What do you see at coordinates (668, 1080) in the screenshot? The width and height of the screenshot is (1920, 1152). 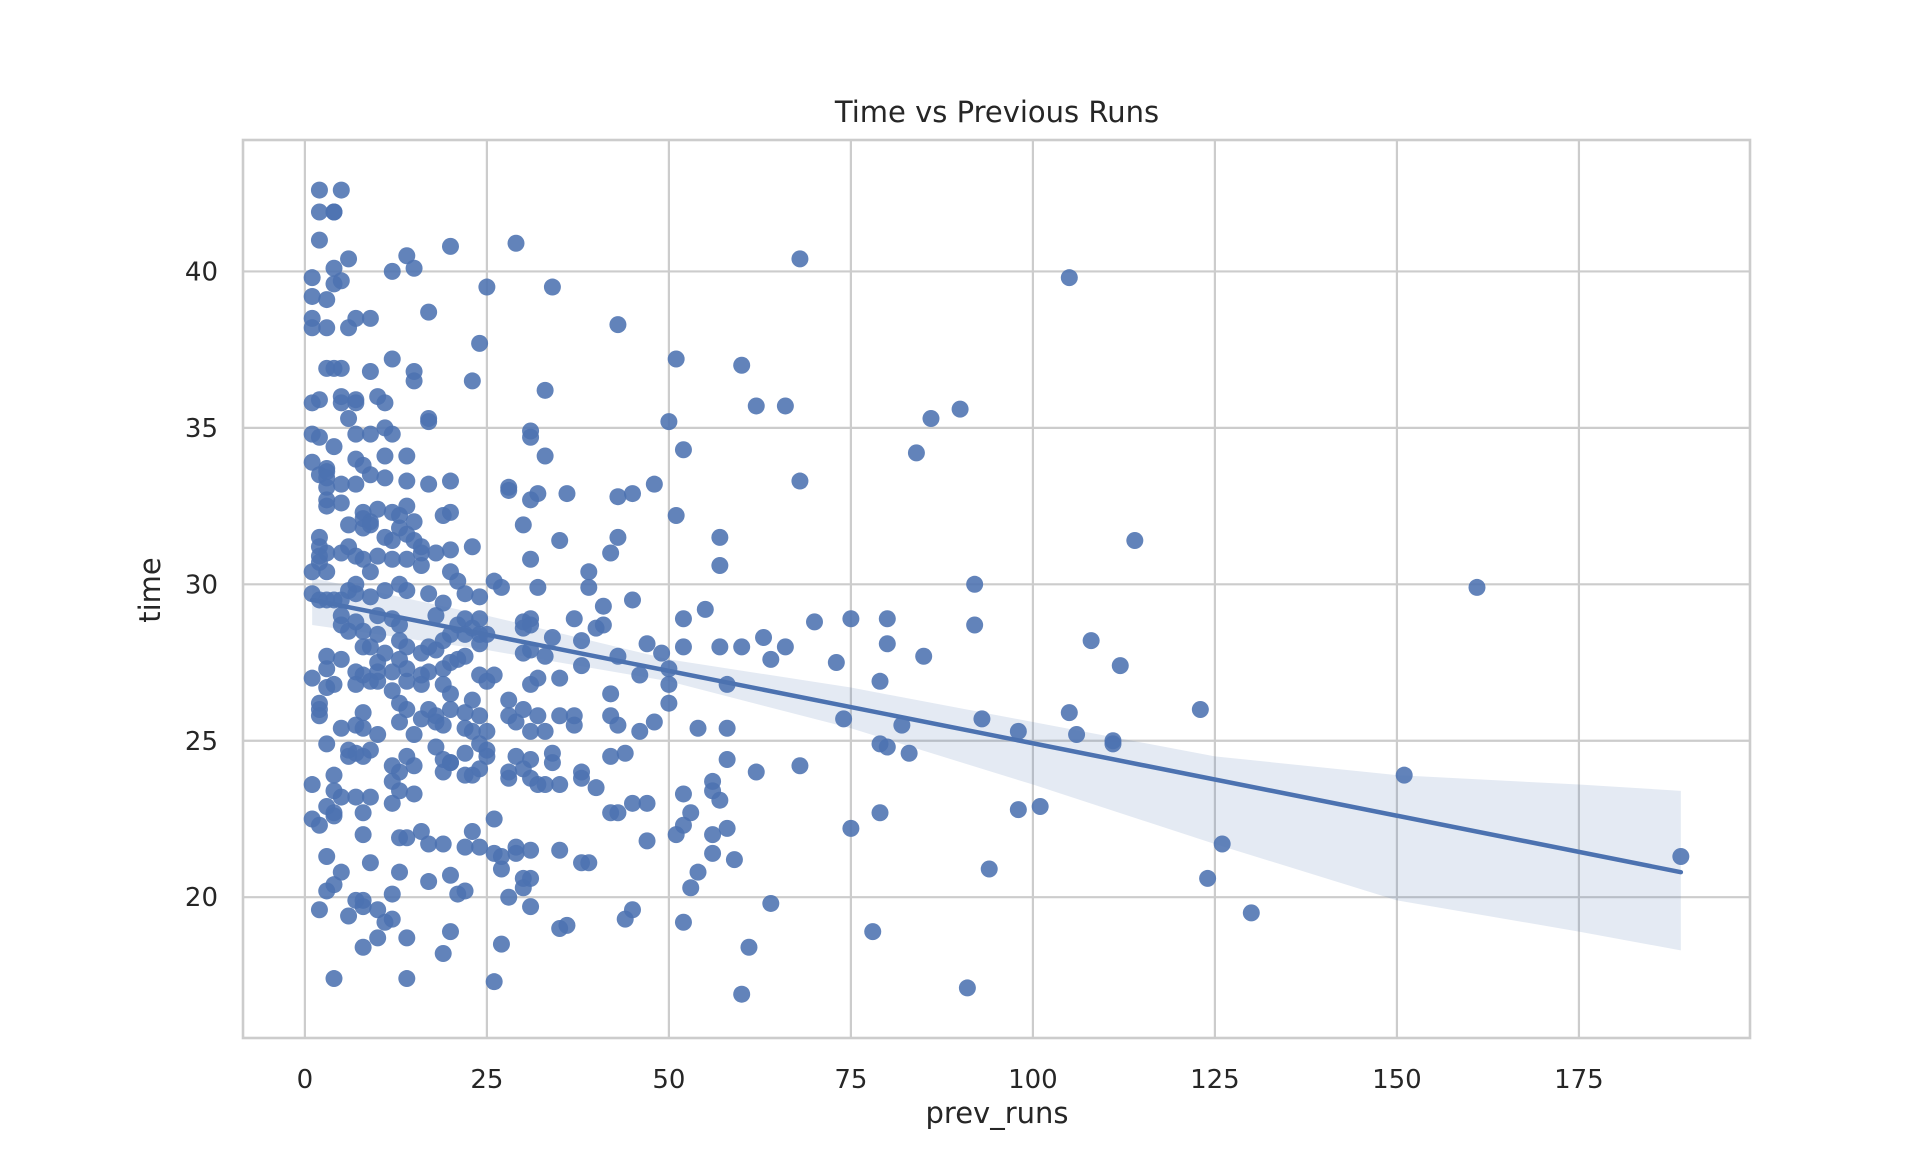 I see `x-tick-label: 50` at bounding box center [668, 1080].